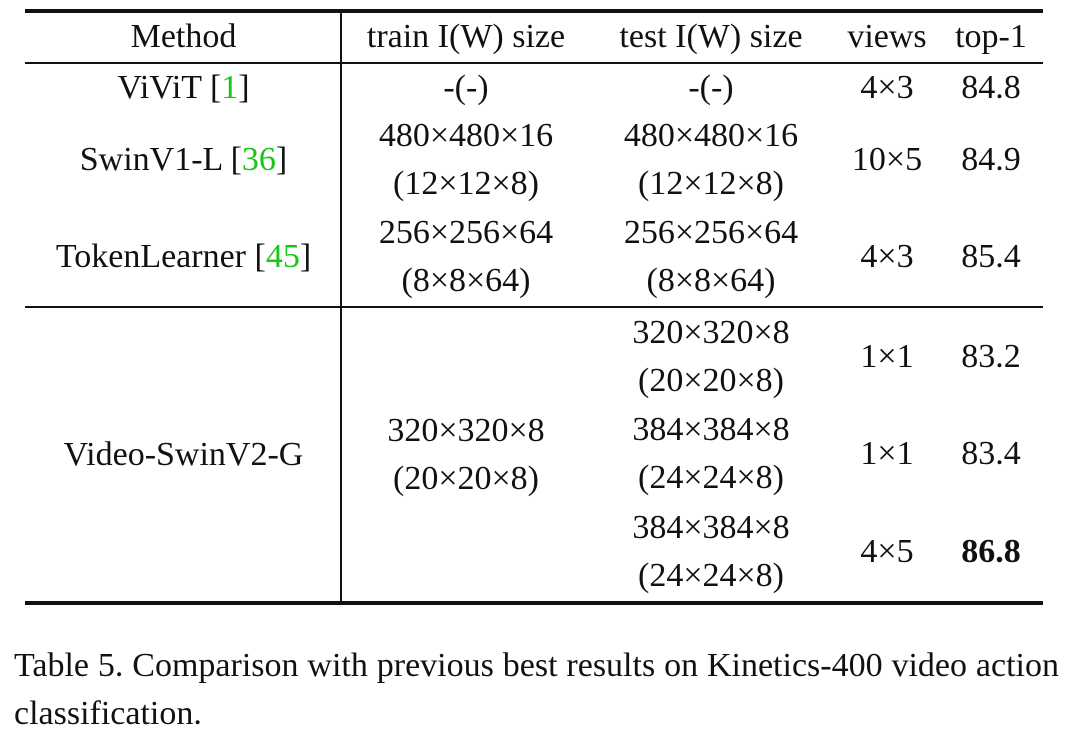  Describe the element at coordinates (466, 36) in the screenshot. I see `header-train-size: train I(W) size` at that location.